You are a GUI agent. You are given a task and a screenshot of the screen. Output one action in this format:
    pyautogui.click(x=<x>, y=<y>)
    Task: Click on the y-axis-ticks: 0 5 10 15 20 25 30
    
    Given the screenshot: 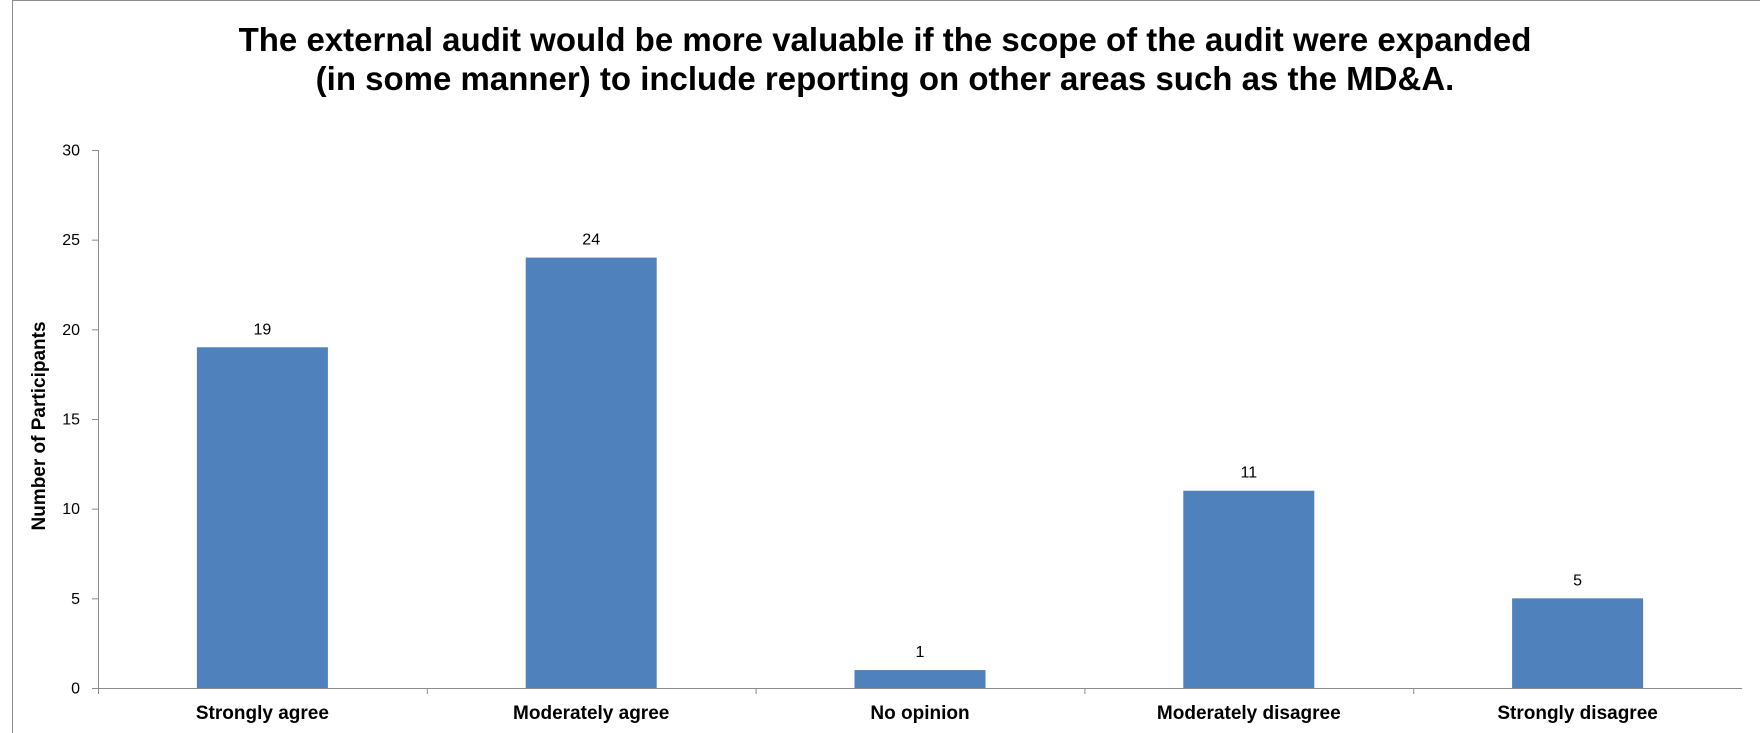 What is the action you would take?
    pyautogui.click(x=80, y=420)
    